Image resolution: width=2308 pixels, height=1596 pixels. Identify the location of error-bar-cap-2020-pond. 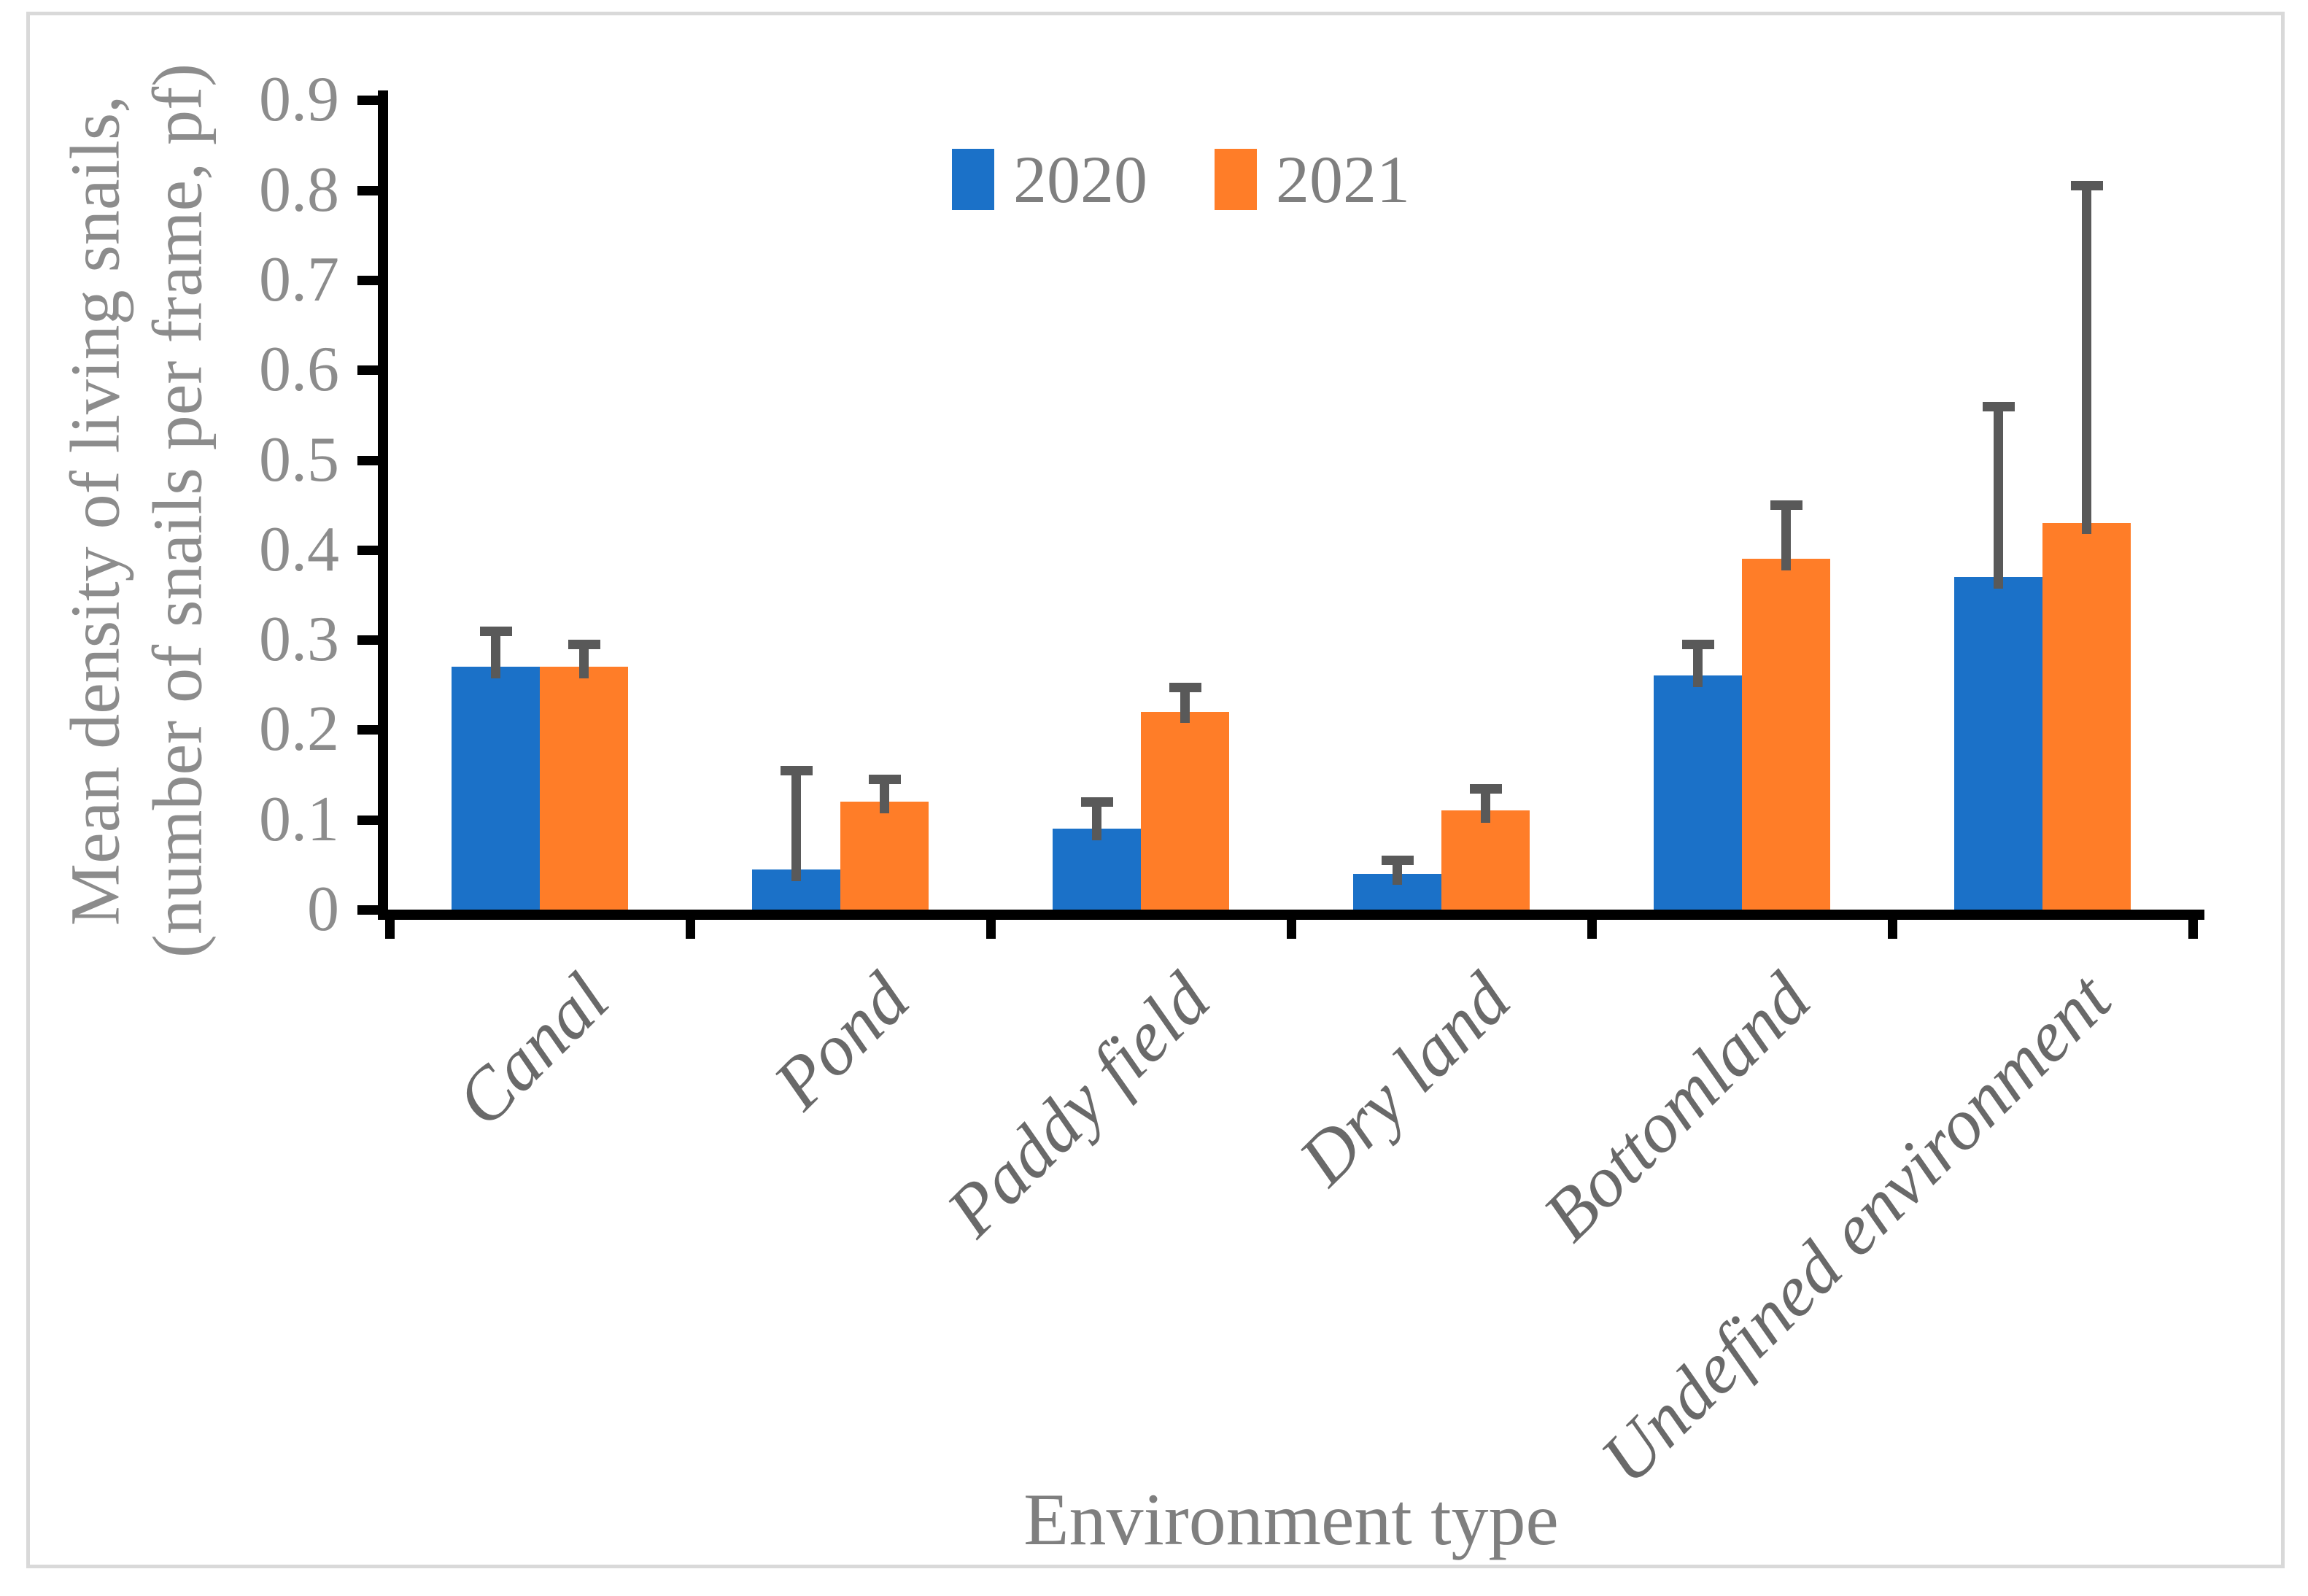
(797, 770).